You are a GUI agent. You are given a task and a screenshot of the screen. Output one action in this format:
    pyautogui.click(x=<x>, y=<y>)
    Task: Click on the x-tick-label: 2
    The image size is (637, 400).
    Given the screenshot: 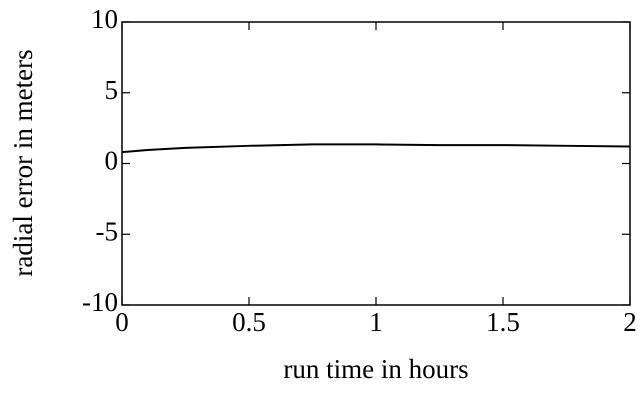 What is the action you would take?
    pyautogui.click(x=630, y=322)
    